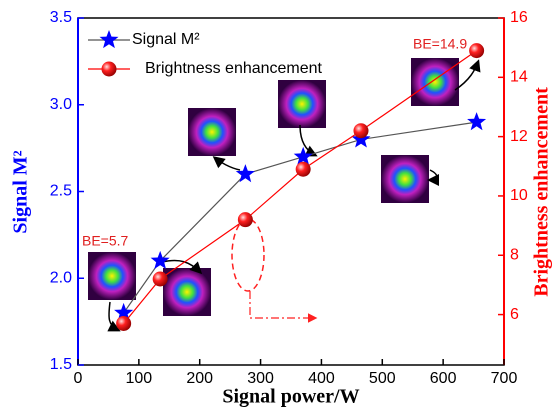 The height and width of the screenshot is (411, 554). I want to click on x-tick-label: 0, so click(78, 378).